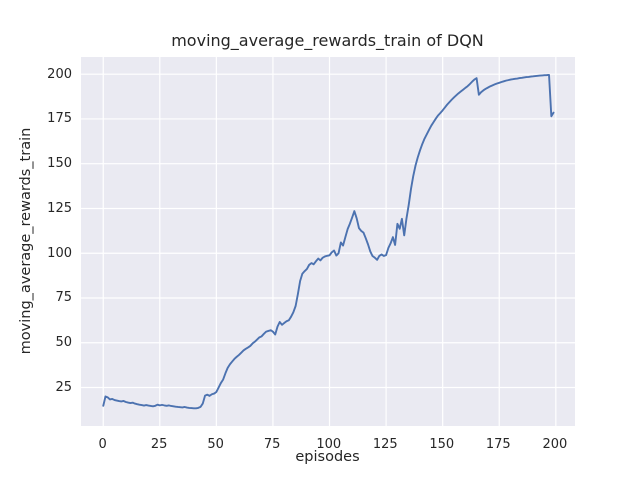  What do you see at coordinates (555, 444) in the screenshot?
I see `x-tick-label: 200` at bounding box center [555, 444].